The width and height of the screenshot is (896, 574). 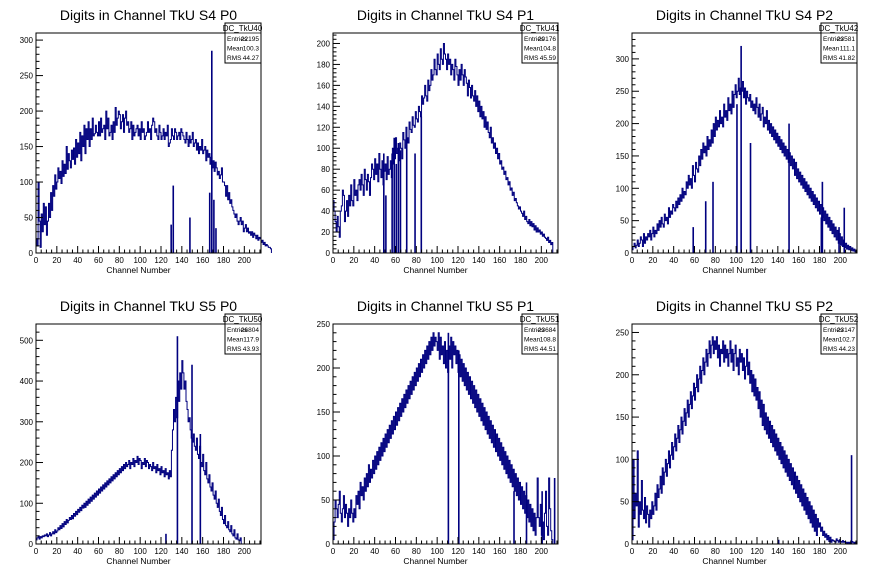 What do you see at coordinates (27, 340) in the screenshot?
I see `y-tick-label: 500` at bounding box center [27, 340].